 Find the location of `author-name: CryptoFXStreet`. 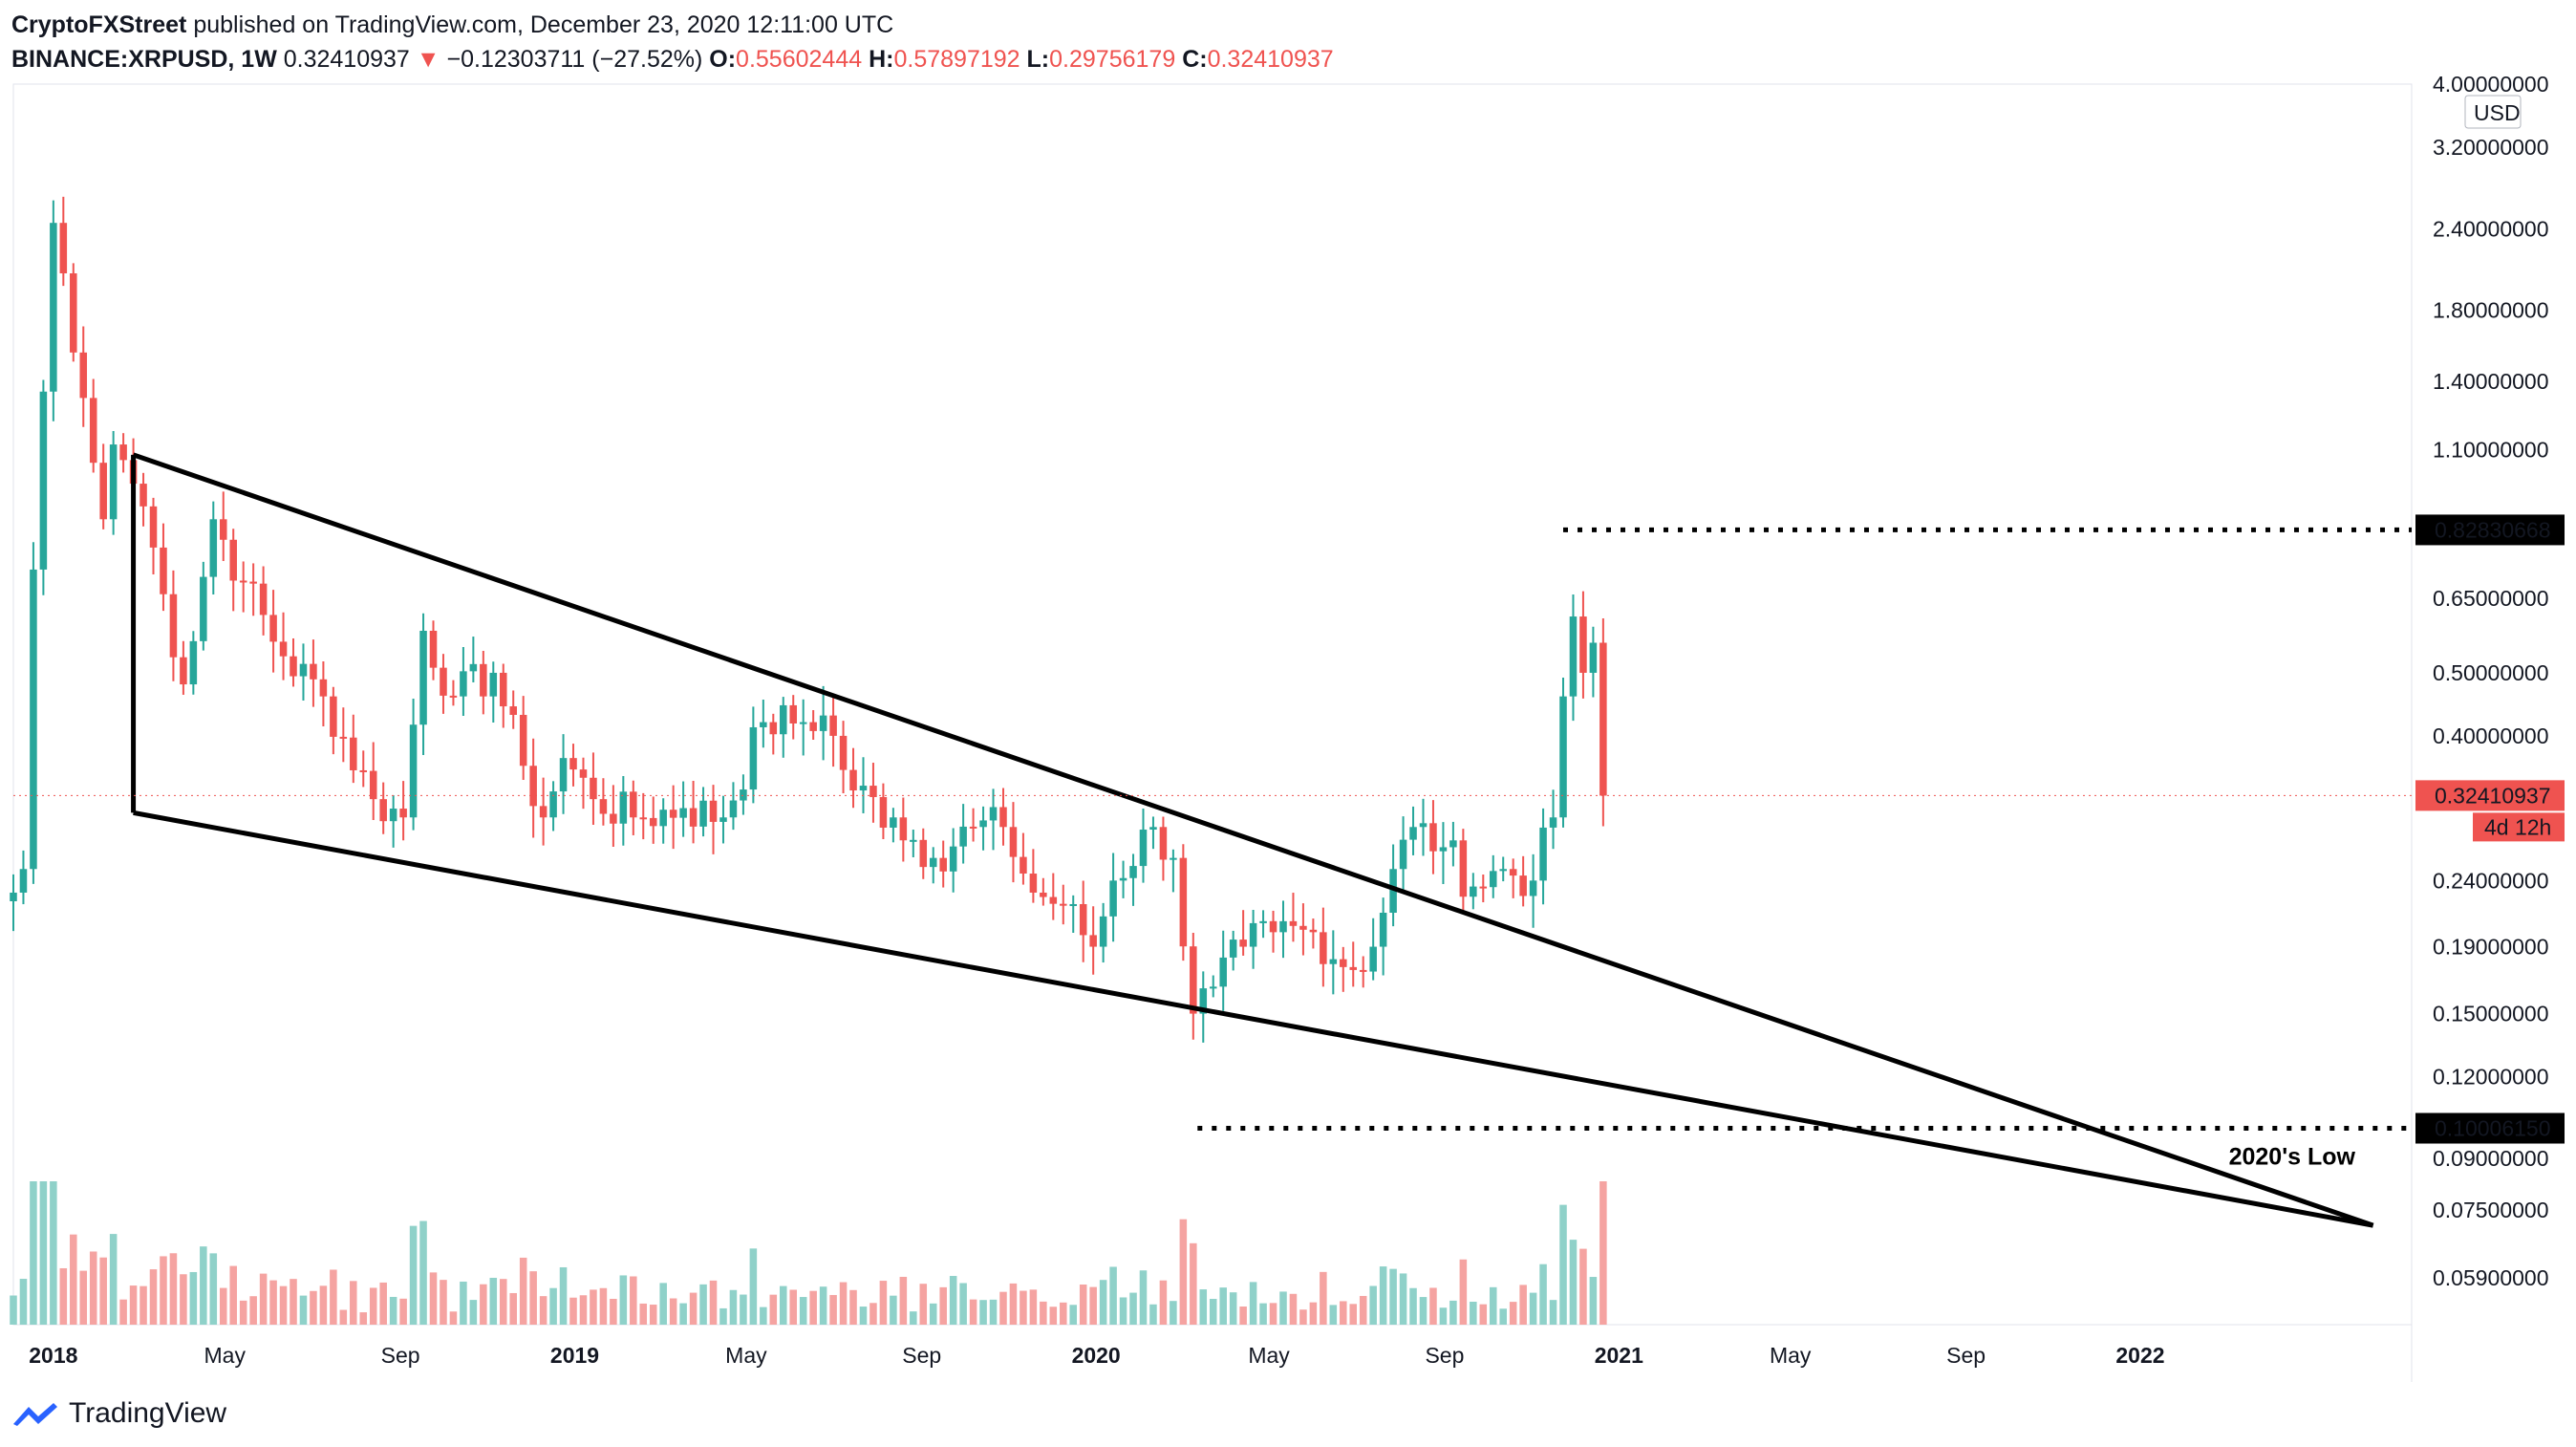

author-name: CryptoFXStreet is located at coordinates (99, 24).